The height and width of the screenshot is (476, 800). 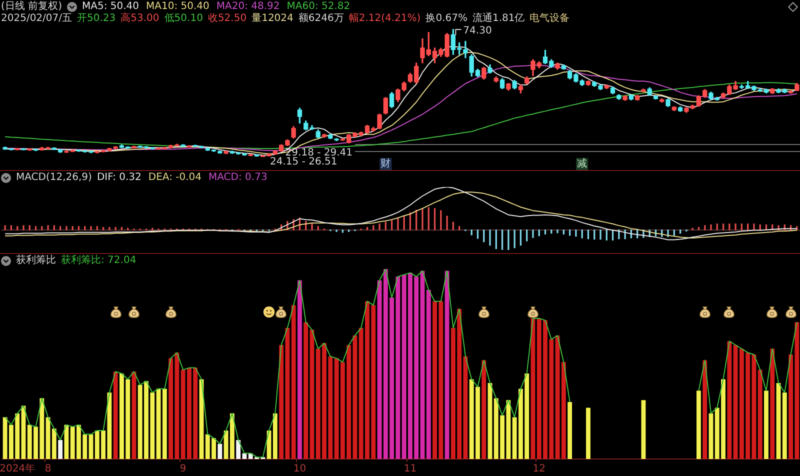 What do you see at coordinates (98, 261) in the screenshot?
I see `text: 获利筹比: 72.04` at bounding box center [98, 261].